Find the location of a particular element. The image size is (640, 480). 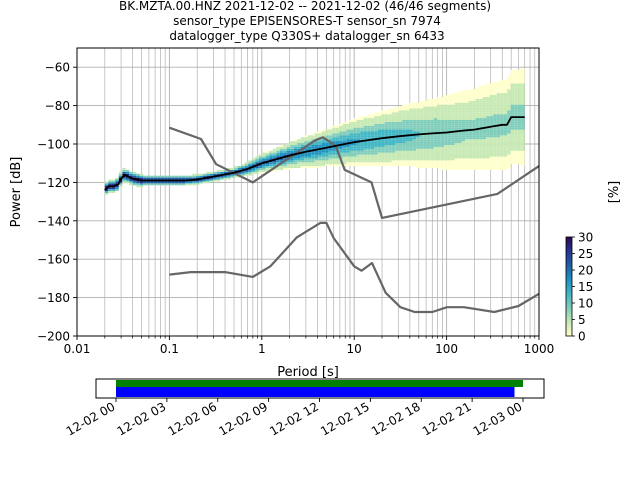

colorbar-tick-label: 20 is located at coordinates (585, 271).